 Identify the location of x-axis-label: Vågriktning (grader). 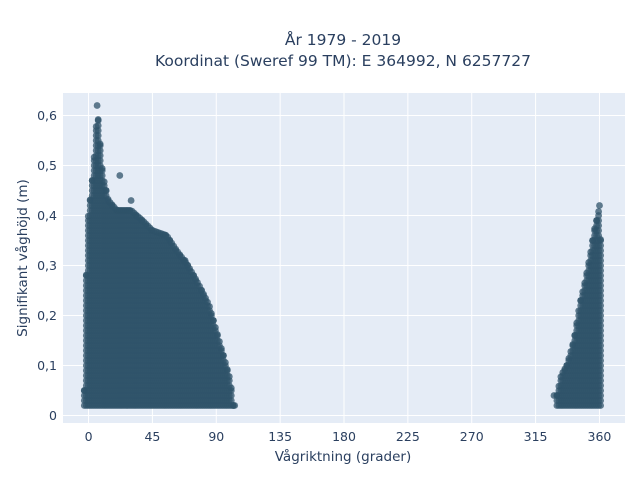
(343, 456).